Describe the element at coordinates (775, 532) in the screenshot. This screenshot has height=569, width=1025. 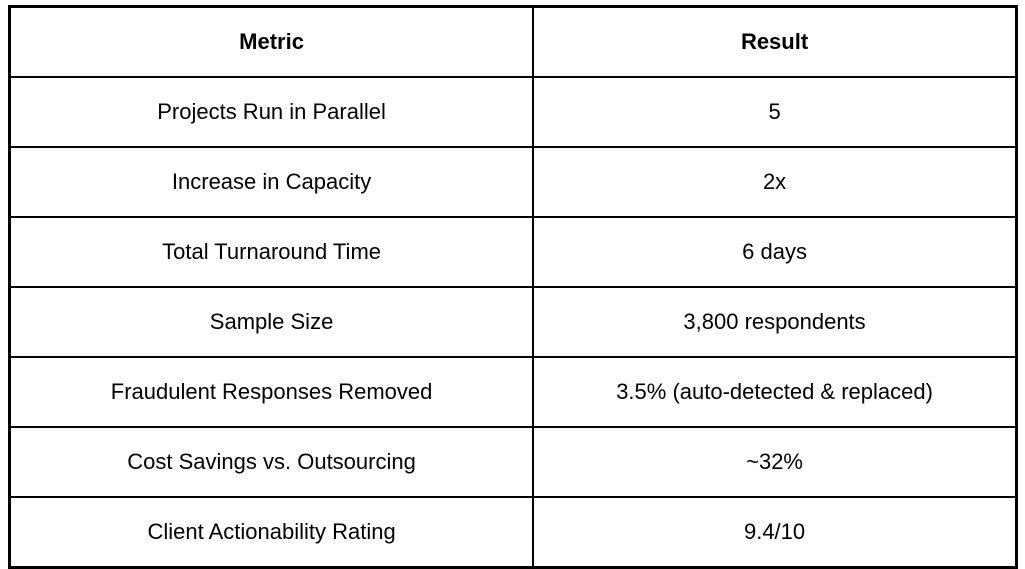
I see `result-cell: 9.4/10` at that location.